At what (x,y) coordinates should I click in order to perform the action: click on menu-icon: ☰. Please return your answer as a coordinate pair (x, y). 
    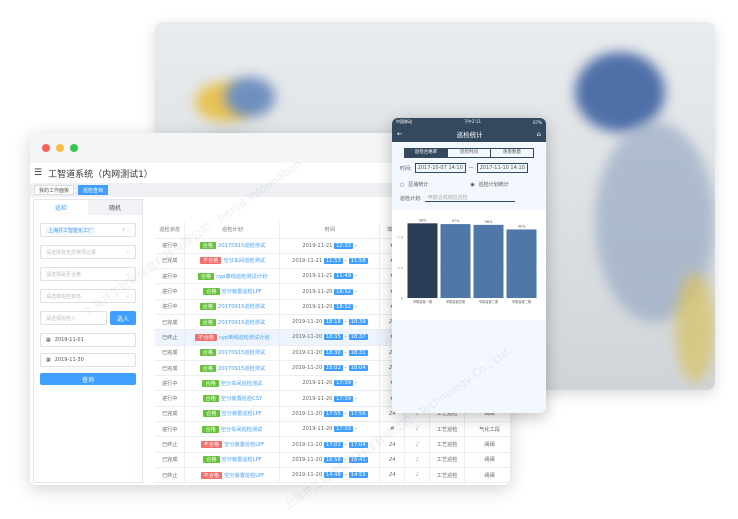
    Looking at the image, I should click on (38, 173).